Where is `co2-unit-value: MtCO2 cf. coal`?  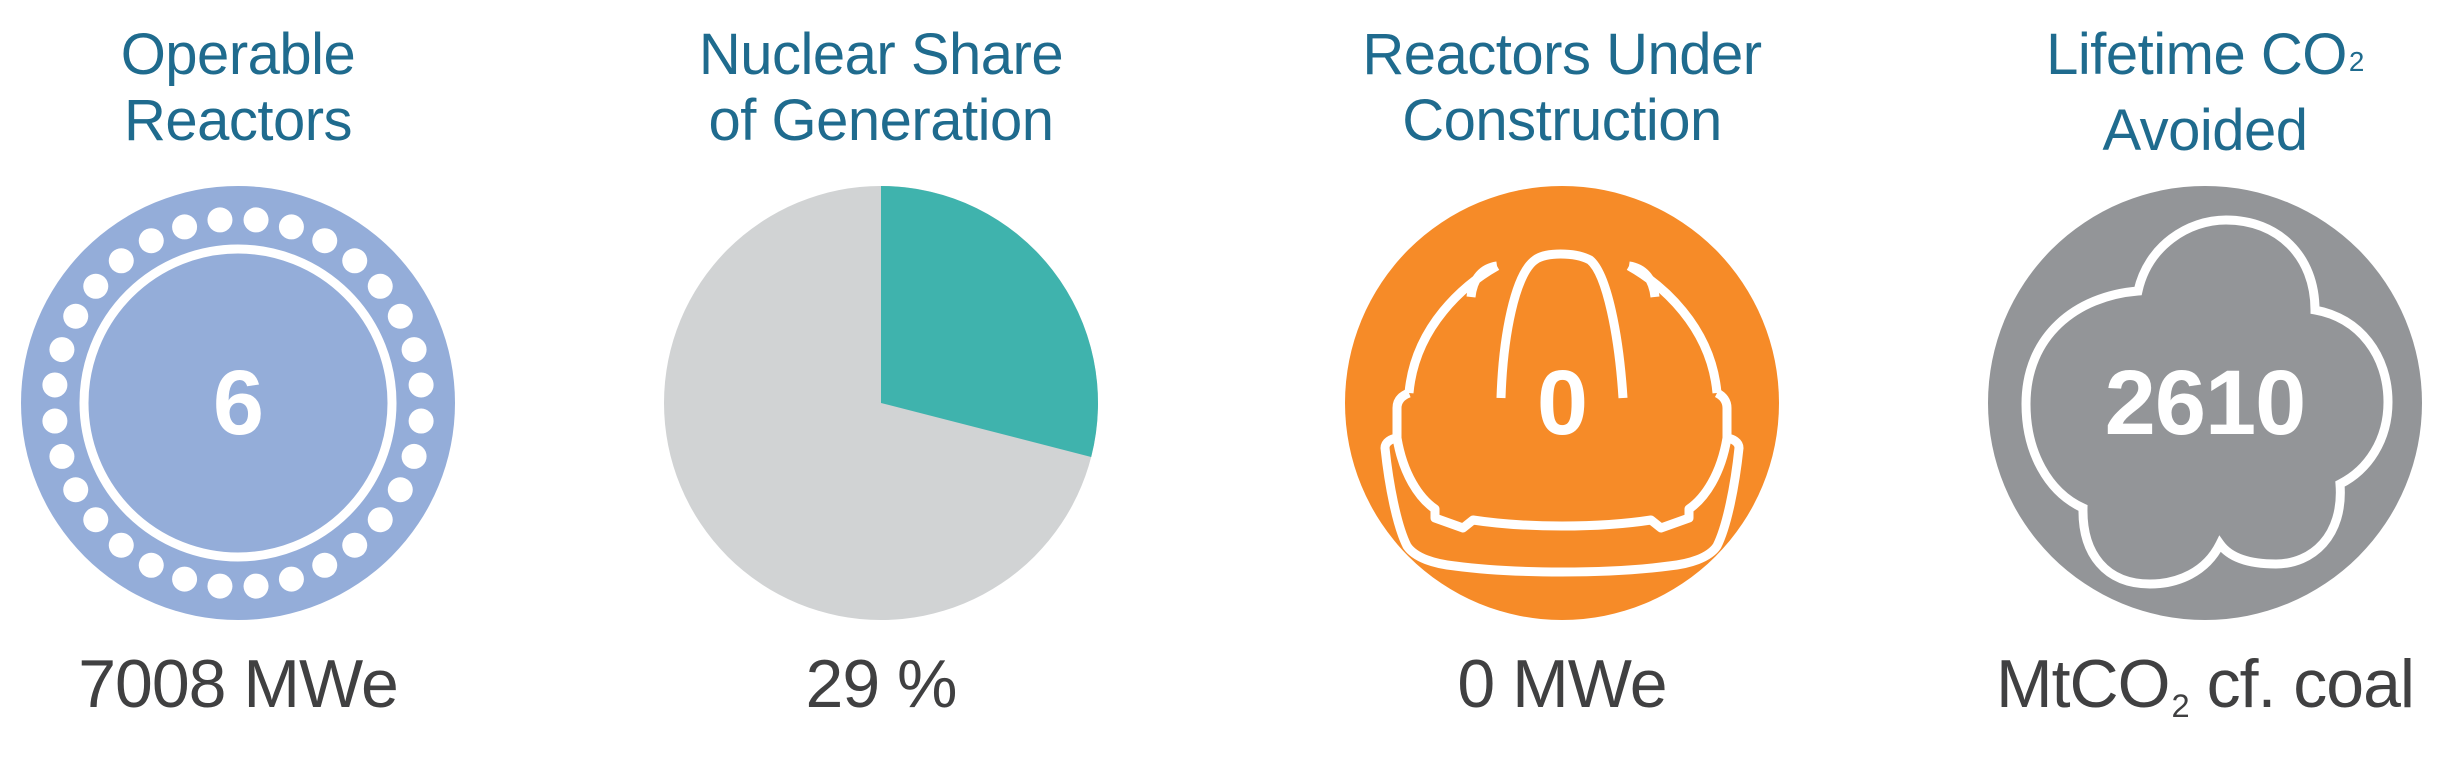
co2-unit-value: MtCO2 cf. coal is located at coordinates (2205, 685).